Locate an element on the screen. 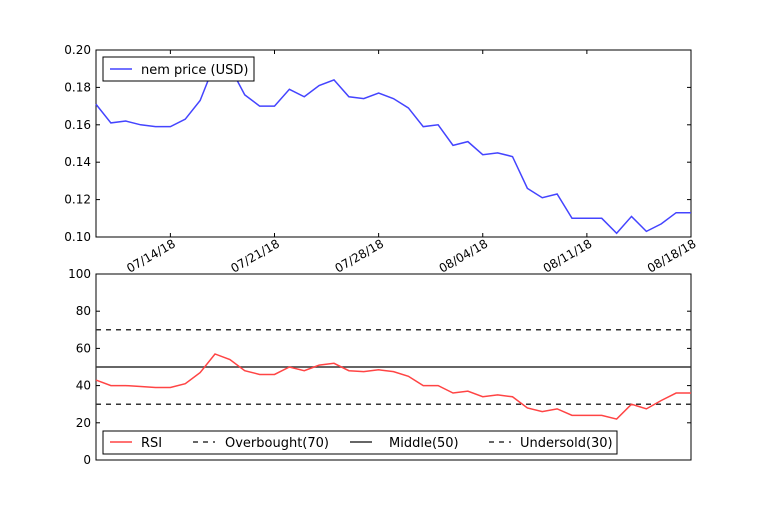 Image resolution: width=768 pixels, height=512 pixels. price-legend: nem price (USD) is located at coordinates (178, 69).